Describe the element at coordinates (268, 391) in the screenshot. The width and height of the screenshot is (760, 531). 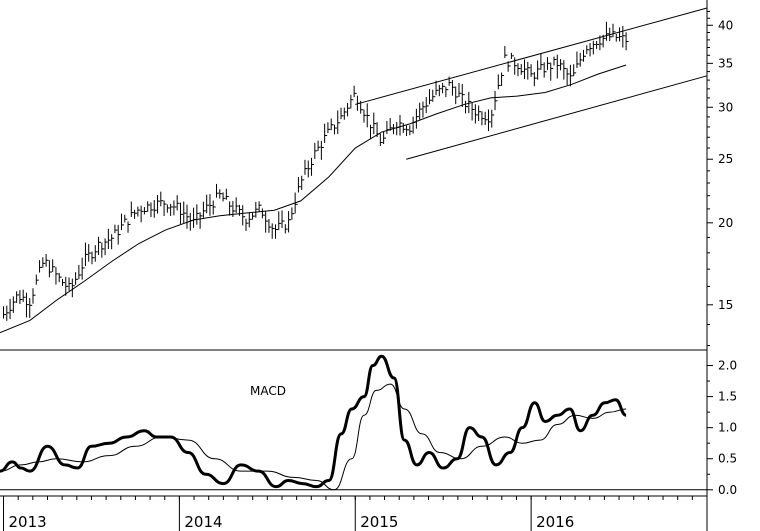
I see `macd-panel-label: MACD` at that location.